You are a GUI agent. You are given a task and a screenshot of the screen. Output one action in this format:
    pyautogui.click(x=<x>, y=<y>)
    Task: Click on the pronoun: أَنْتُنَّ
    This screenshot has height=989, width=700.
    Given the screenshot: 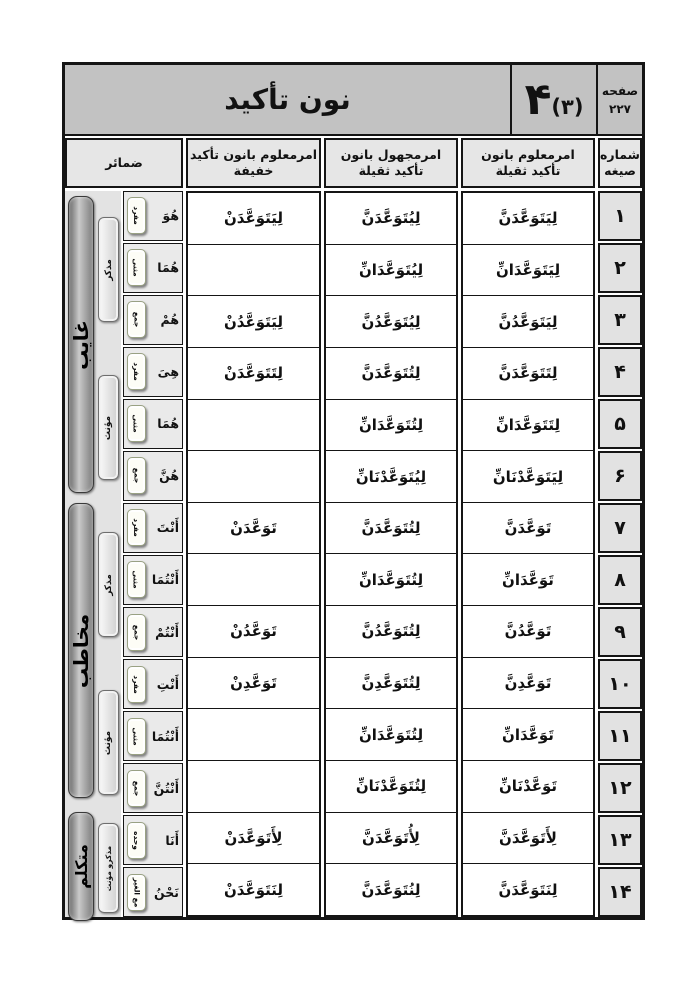 What is the action you would take?
    pyautogui.click(x=166, y=788)
    